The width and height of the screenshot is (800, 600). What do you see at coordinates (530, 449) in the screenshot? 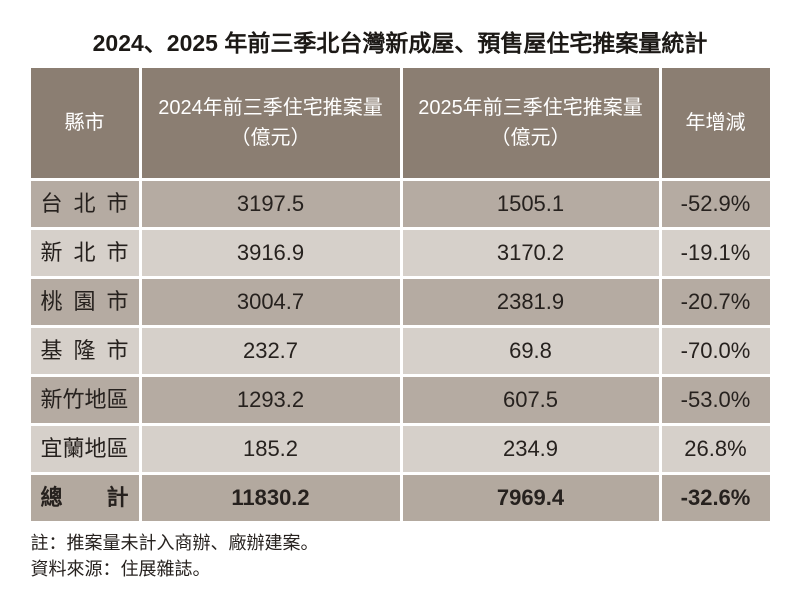
I see `table-row-yilan-2025-value: 234.9` at bounding box center [530, 449].